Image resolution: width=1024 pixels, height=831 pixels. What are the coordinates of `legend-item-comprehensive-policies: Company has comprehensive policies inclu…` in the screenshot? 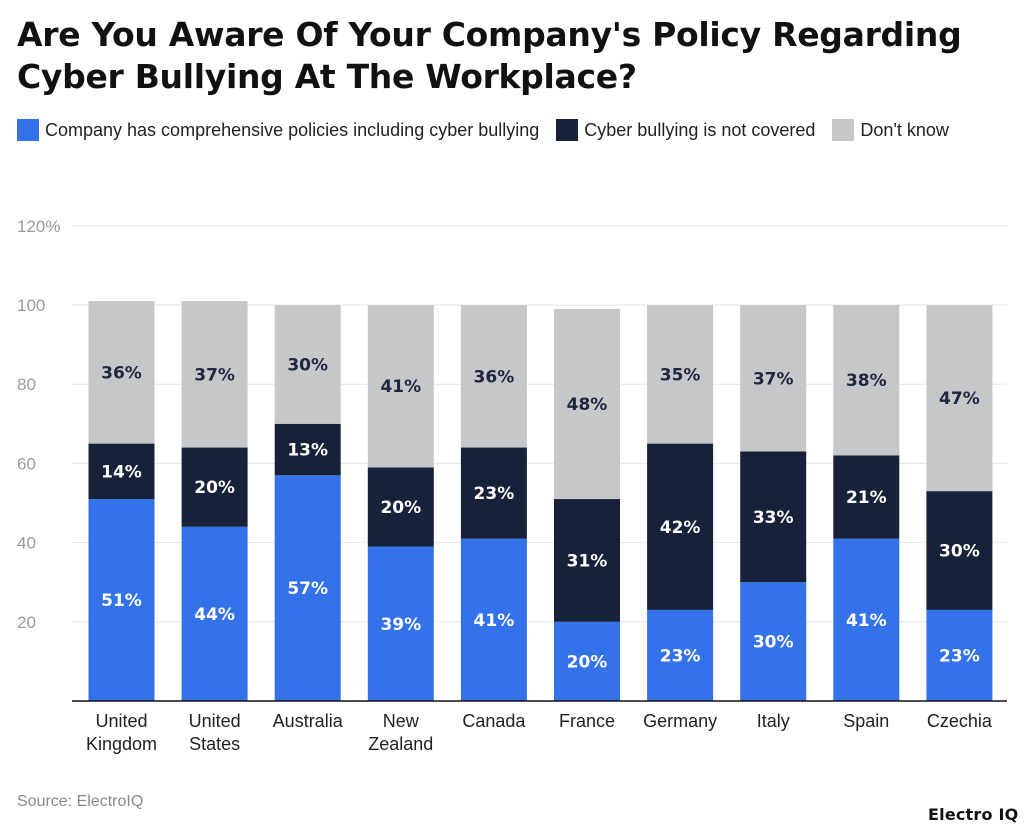 It's located at (278, 130).